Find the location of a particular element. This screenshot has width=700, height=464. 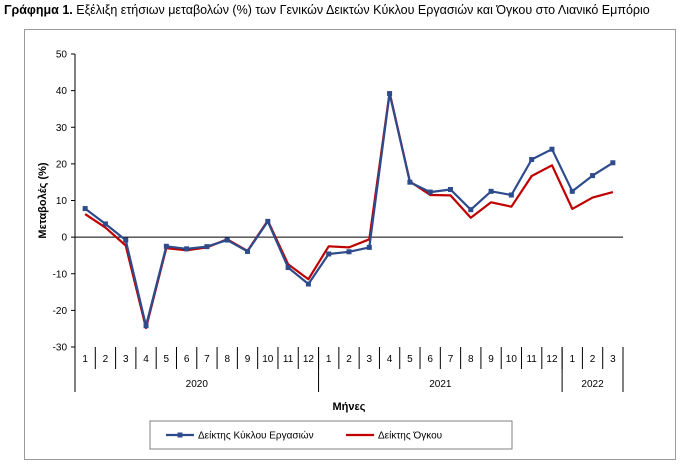

y-tick-label: 0 is located at coordinates (64, 238).